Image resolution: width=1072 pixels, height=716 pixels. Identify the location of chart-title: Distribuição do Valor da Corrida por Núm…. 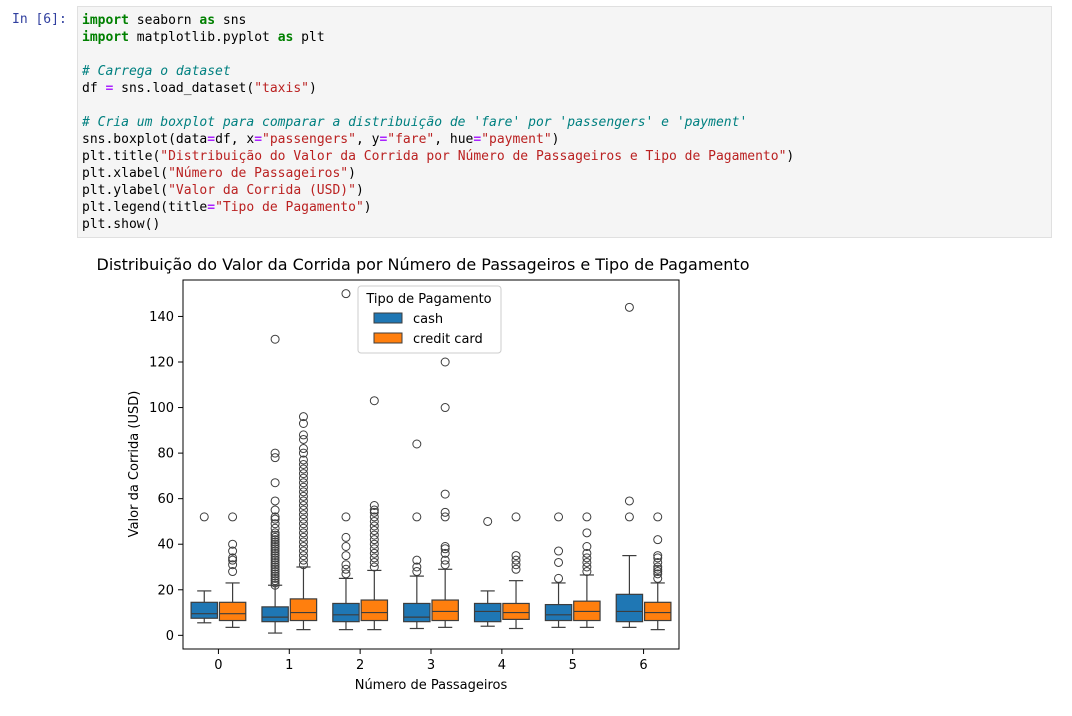
(423, 264).